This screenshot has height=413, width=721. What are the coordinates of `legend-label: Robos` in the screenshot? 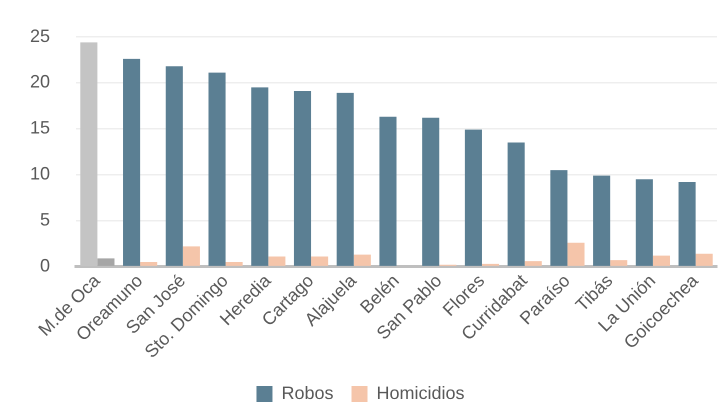 It's located at (307, 392).